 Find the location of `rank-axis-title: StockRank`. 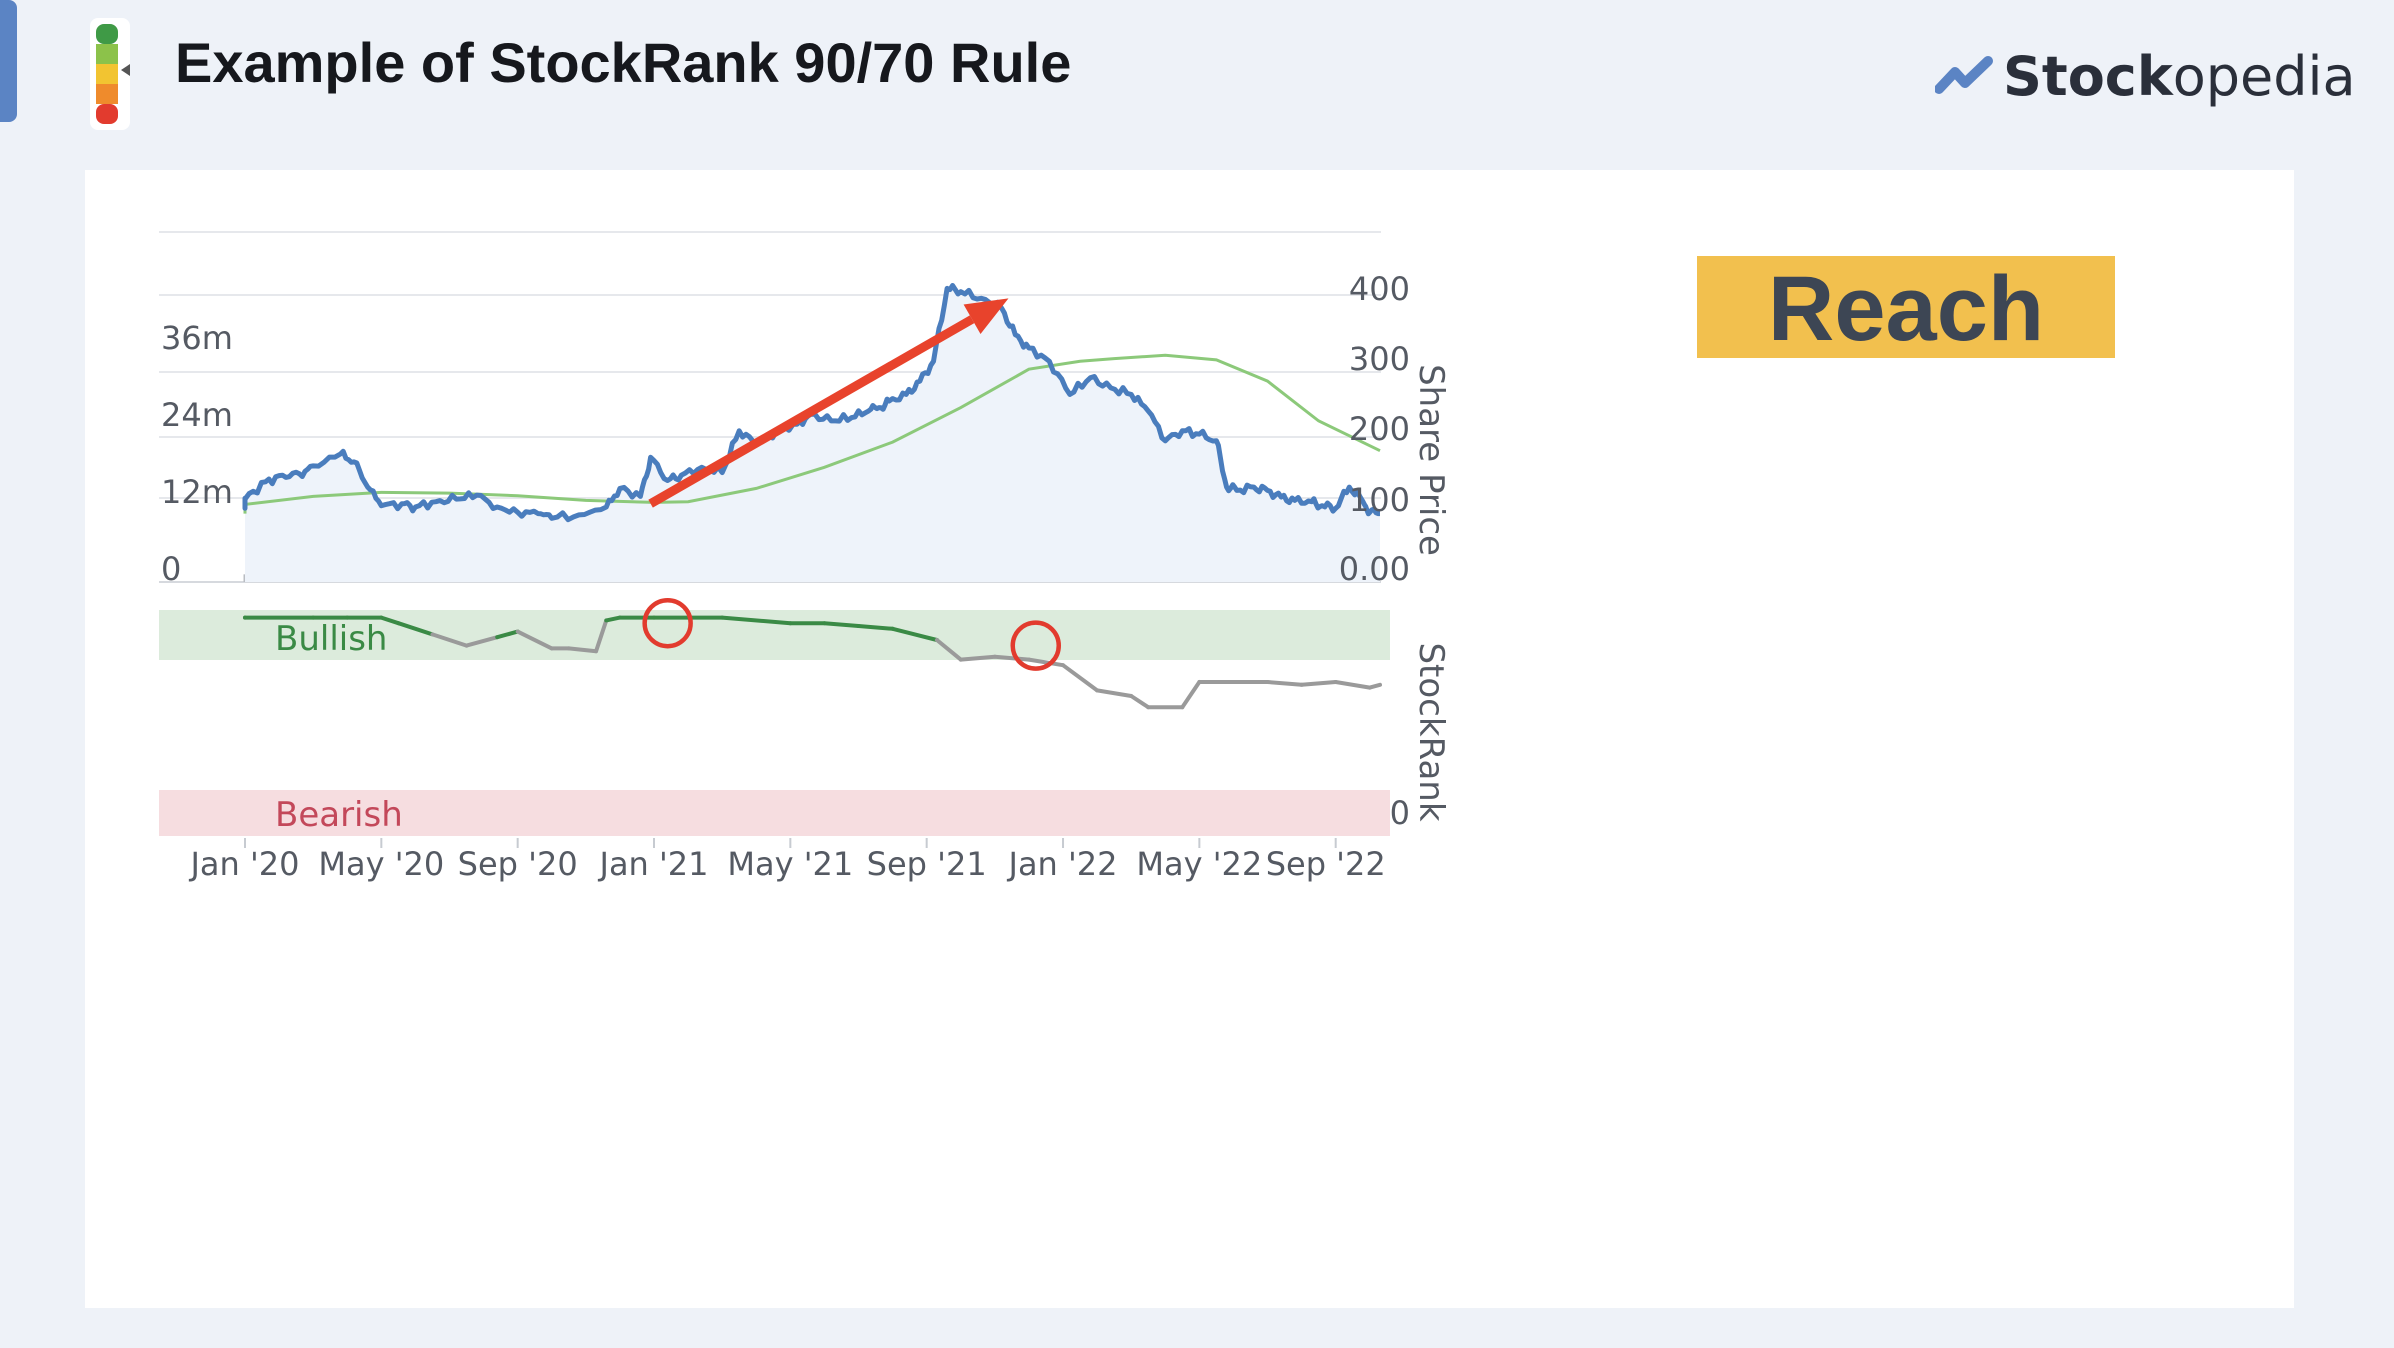

rank-axis-title: StockRank is located at coordinates (1431, 731).